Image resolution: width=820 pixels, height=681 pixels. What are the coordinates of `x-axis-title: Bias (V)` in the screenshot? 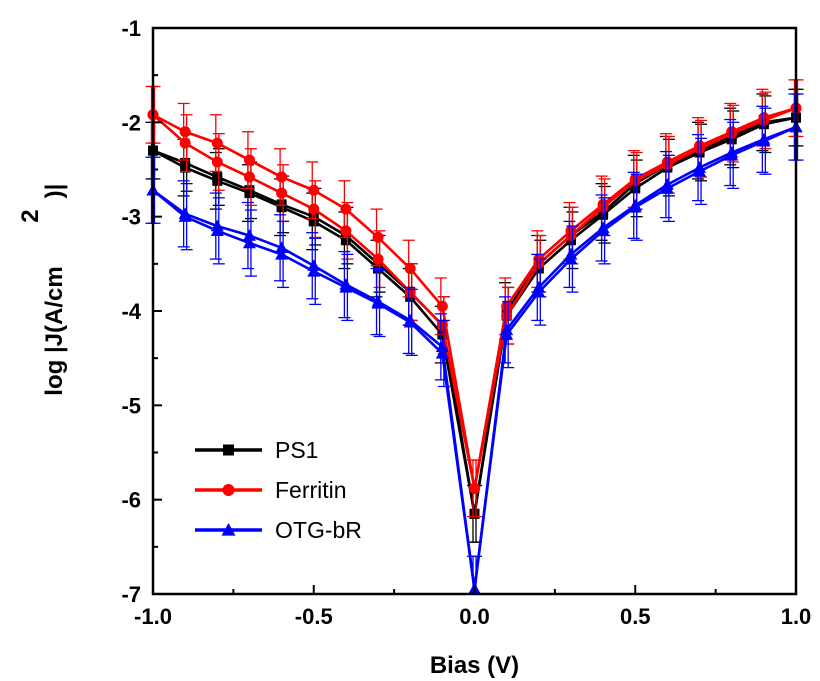 It's located at (474, 665).